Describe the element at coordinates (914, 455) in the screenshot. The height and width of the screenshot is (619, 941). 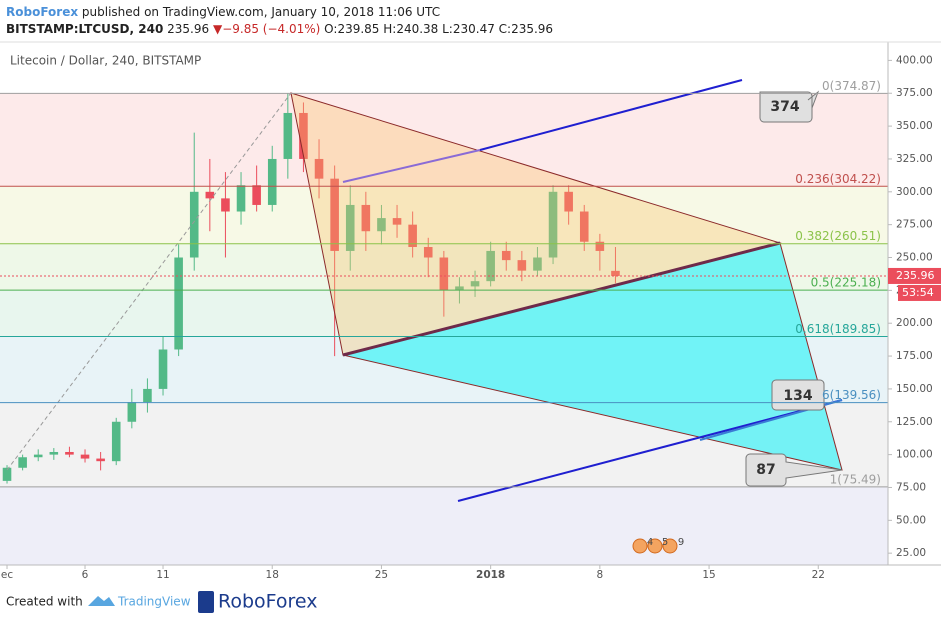
I see `y-tick-label: 100.00` at that location.